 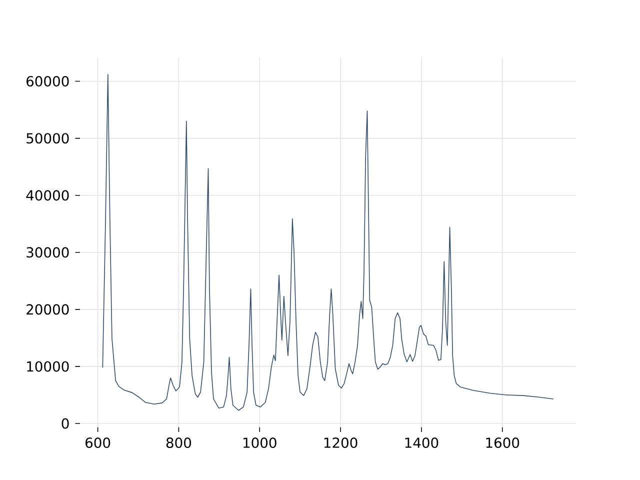 I want to click on y-tick-label: 10000, so click(x=48, y=366).